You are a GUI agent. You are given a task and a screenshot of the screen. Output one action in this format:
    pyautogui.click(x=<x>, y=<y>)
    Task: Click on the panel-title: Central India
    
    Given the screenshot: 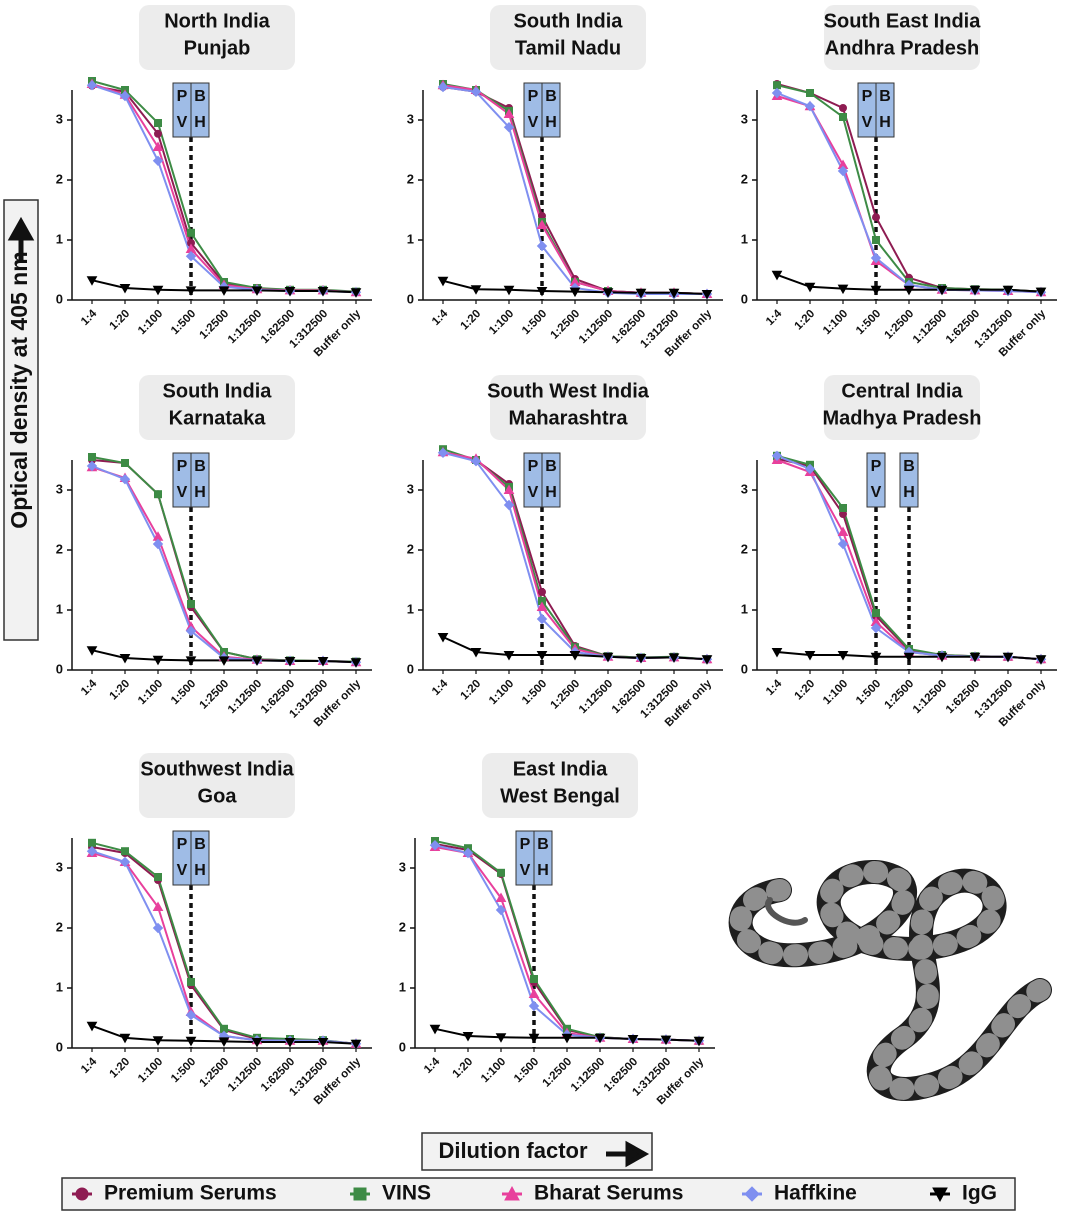 What is the action you would take?
    pyautogui.click(x=902, y=391)
    